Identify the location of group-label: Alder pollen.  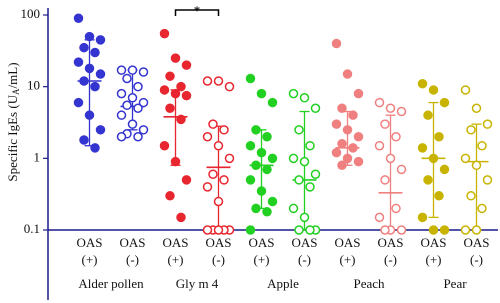
(111, 283).